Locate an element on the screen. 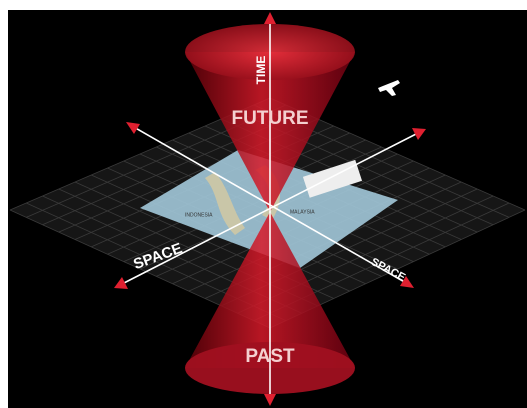 This screenshot has height=408, width=527. map-land is located at coordinates (225, 203).